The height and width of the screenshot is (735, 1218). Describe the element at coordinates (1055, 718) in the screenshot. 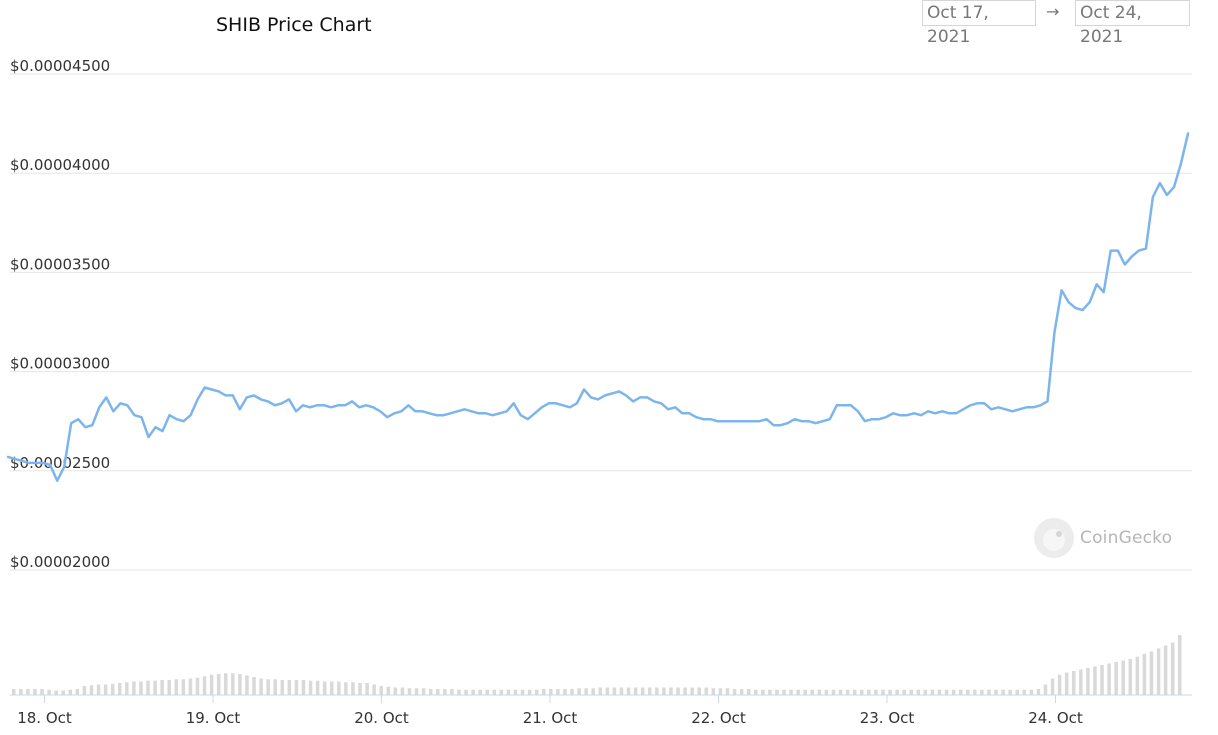

I see `x-tick-label: 24. Oct` at that location.